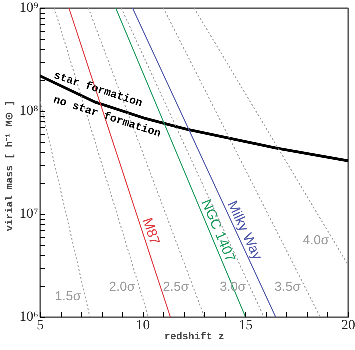 The image size is (355, 350). I want to click on x-tick-label: 5, so click(40, 326).